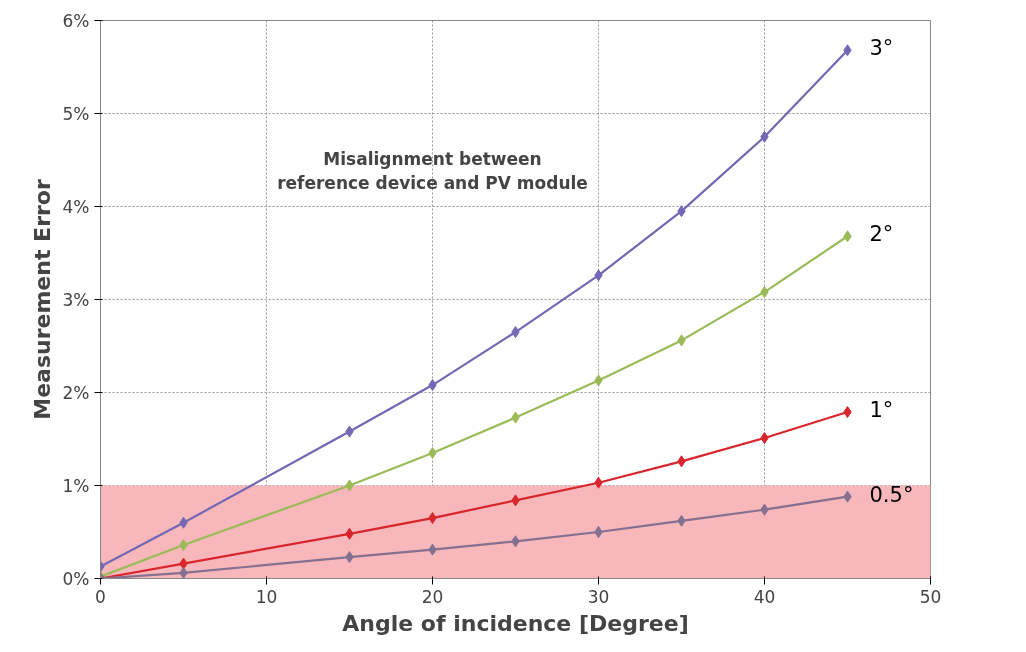 The height and width of the screenshot is (652, 1026). What do you see at coordinates (881, 234) in the screenshot?
I see `series-label: 2°` at bounding box center [881, 234].